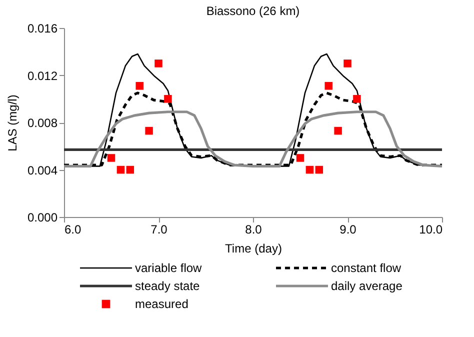 This screenshot has height=337, width=474. I want to click on legend-label: measured, so click(161, 304).